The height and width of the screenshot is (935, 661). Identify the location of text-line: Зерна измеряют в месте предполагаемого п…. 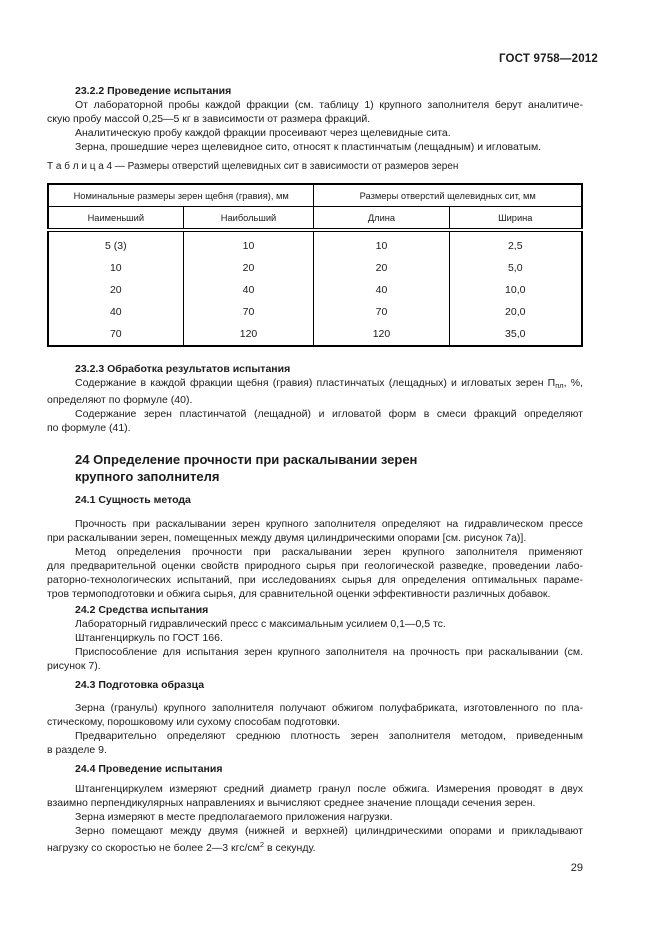
(234, 817).